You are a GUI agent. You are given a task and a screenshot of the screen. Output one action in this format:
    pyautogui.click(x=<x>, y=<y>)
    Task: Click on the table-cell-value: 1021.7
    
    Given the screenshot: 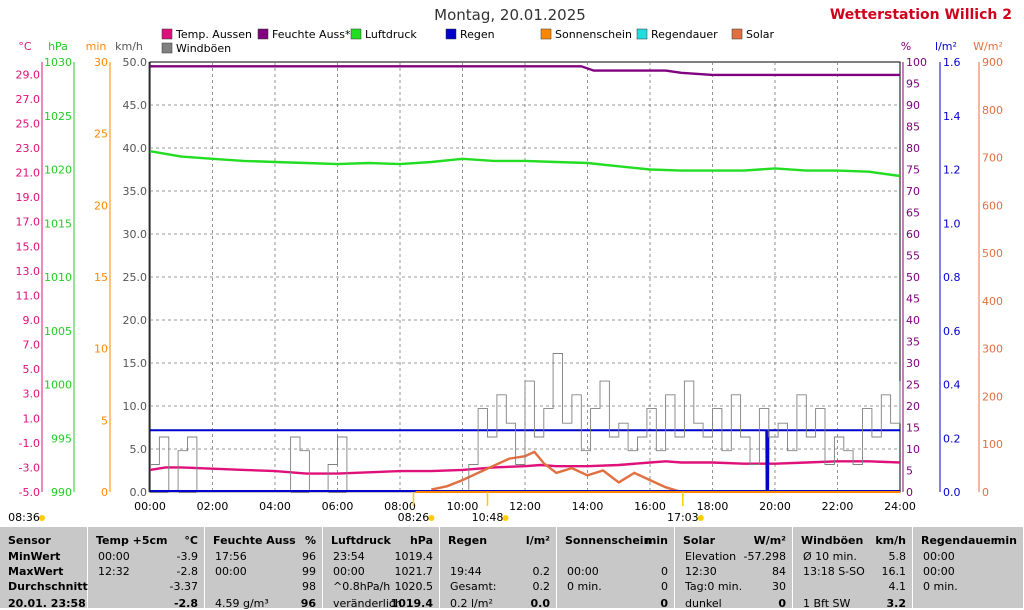 What is the action you would take?
    pyautogui.click(x=414, y=571)
    